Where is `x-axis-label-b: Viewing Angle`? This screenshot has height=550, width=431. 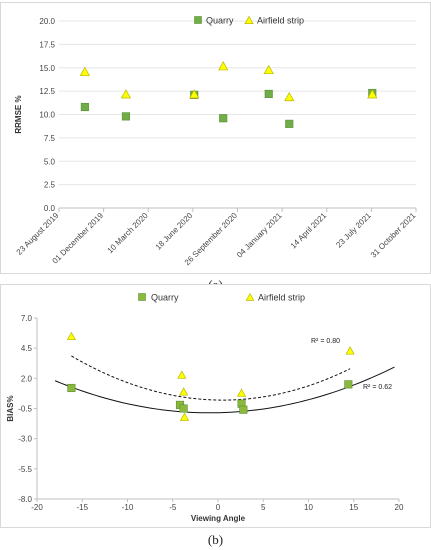
x-axis-label-b: Viewing Angle is located at coordinates (218, 518).